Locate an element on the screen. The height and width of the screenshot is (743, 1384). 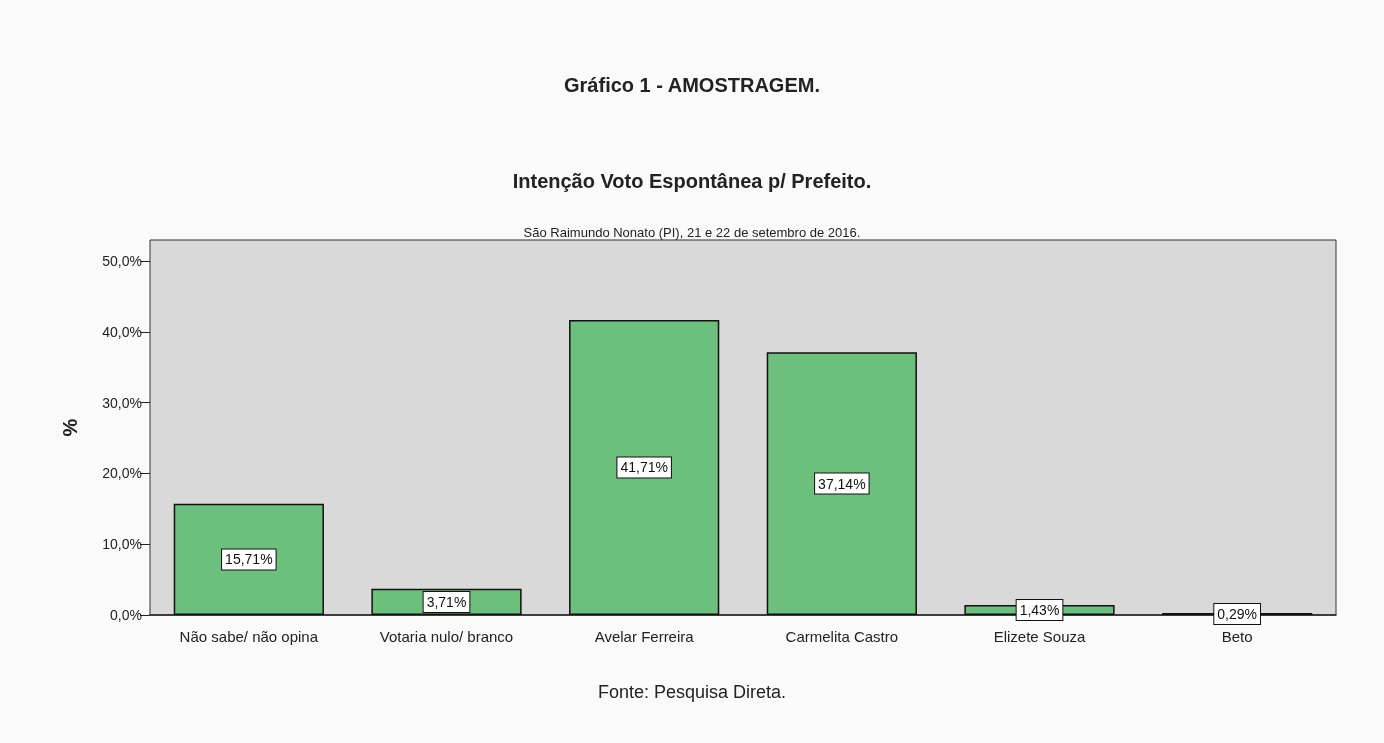
x-tick-label: Avelar Ferreira is located at coordinates (644, 636).